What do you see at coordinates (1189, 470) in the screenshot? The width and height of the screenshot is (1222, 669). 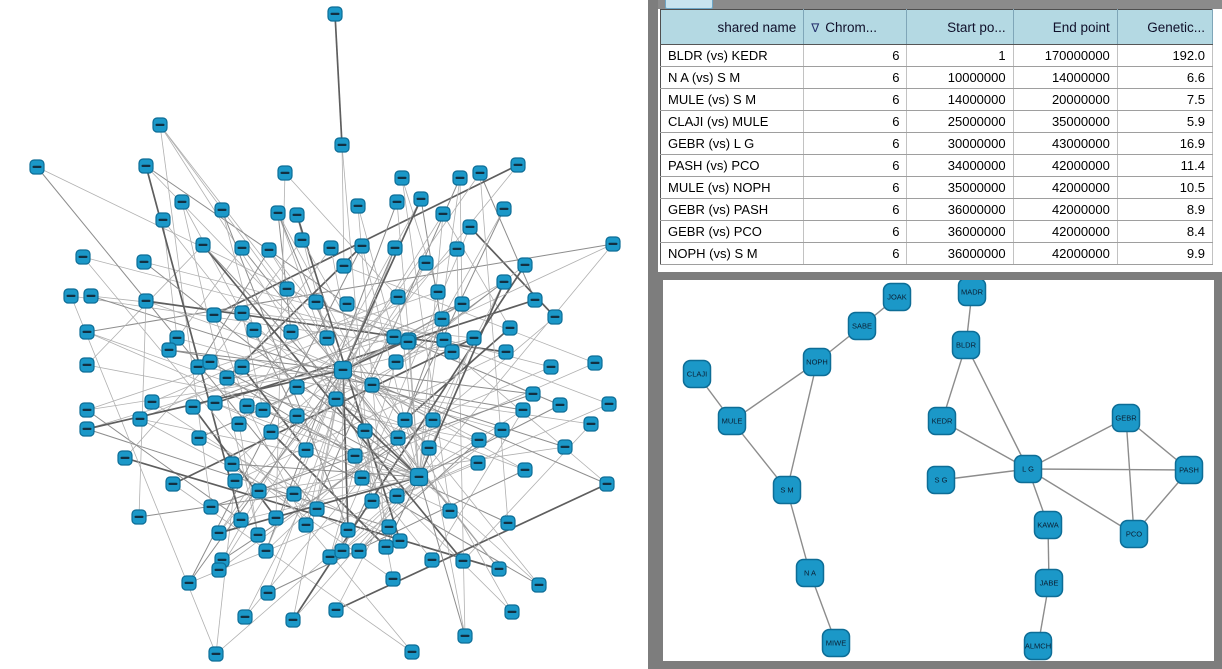 I see `network-node-pash: PASH` at bounding box center [1189, 470].